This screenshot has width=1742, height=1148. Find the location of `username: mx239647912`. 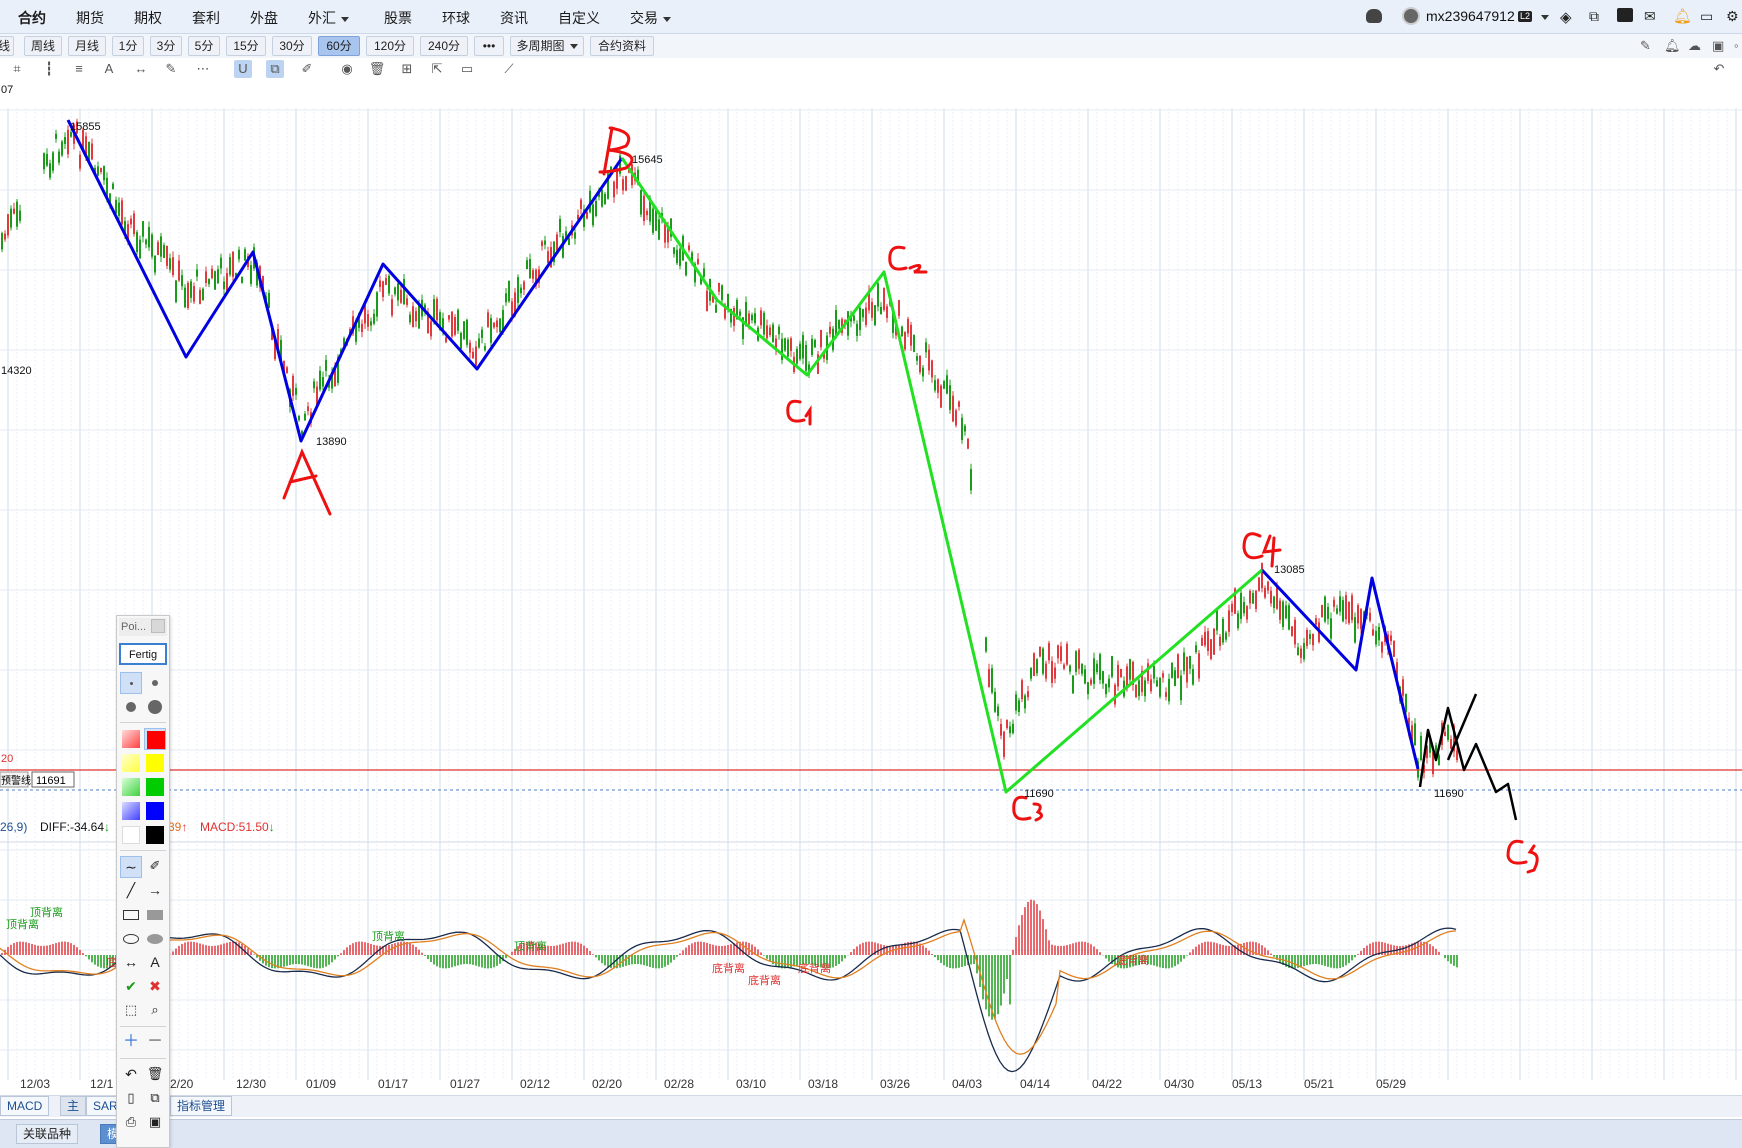

username: mx239647912 is located at coordinates (1470, 16).